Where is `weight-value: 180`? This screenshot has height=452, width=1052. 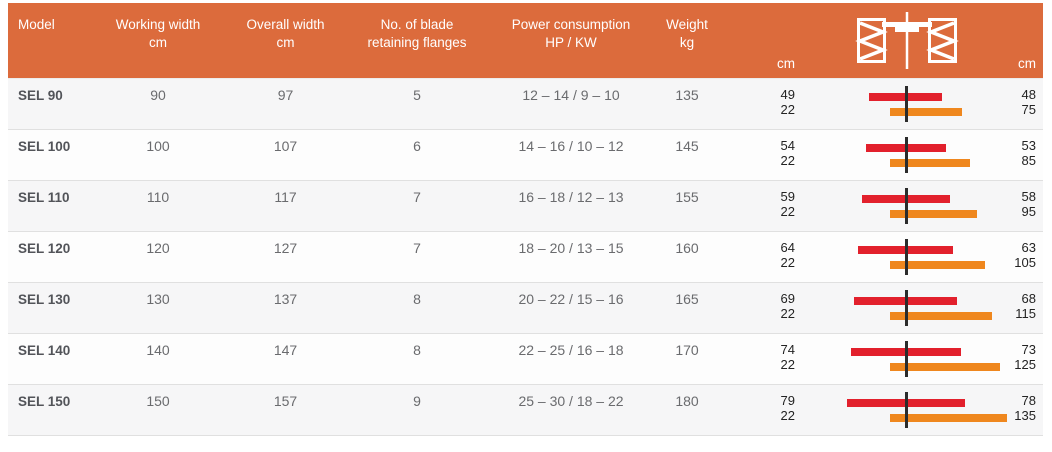
weight-value: 180 is located at coordinates (687, 401).